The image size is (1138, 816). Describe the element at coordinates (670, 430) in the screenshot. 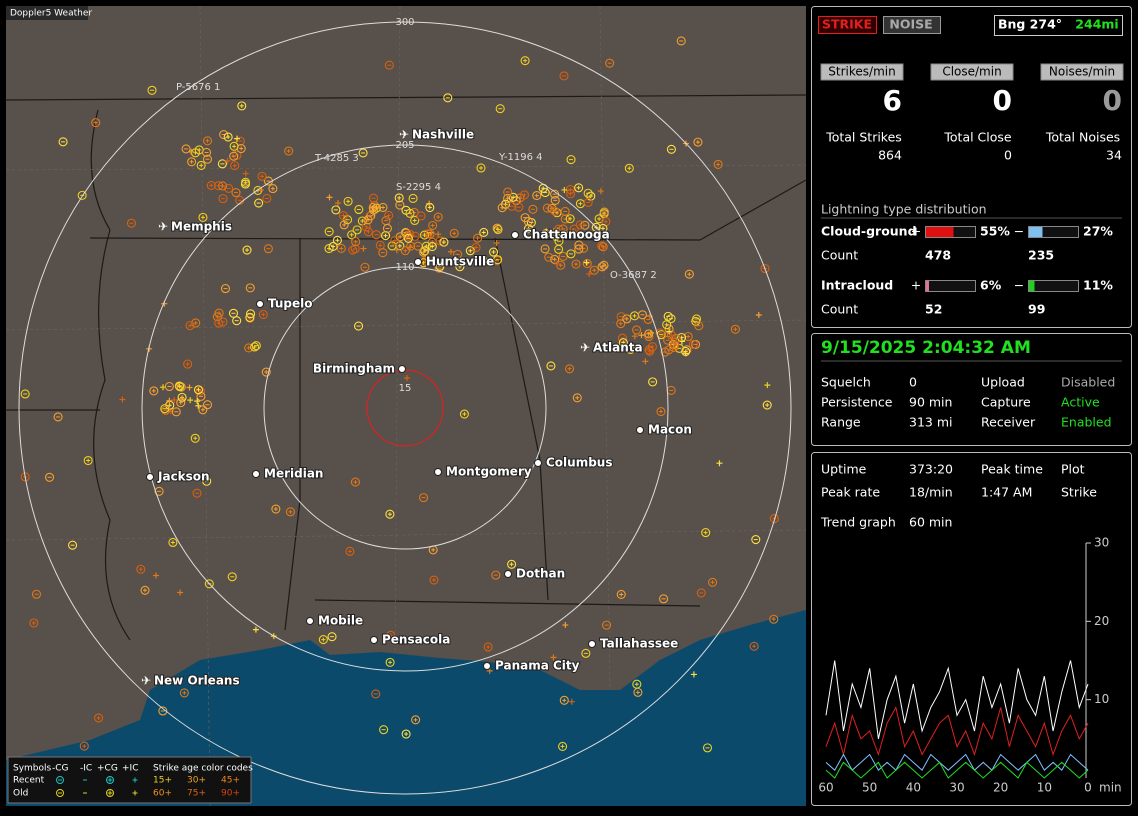

I see `label: Macon` at that location.